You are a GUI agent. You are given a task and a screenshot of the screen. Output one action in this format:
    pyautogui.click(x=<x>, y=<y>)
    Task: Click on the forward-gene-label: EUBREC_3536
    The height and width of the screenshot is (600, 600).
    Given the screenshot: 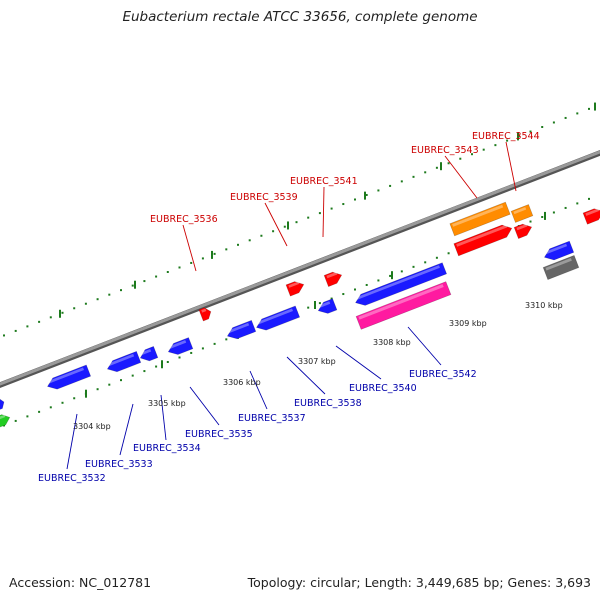 What is the action you would take?
    pyautogui.click(x=184, y=219)
    